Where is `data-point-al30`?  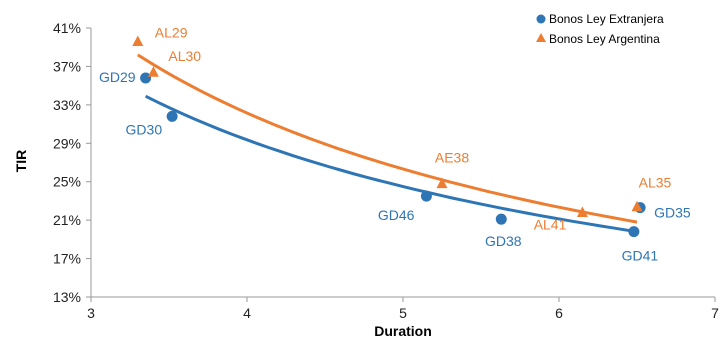 data-point-al30 is located at coordinates (153, 71).